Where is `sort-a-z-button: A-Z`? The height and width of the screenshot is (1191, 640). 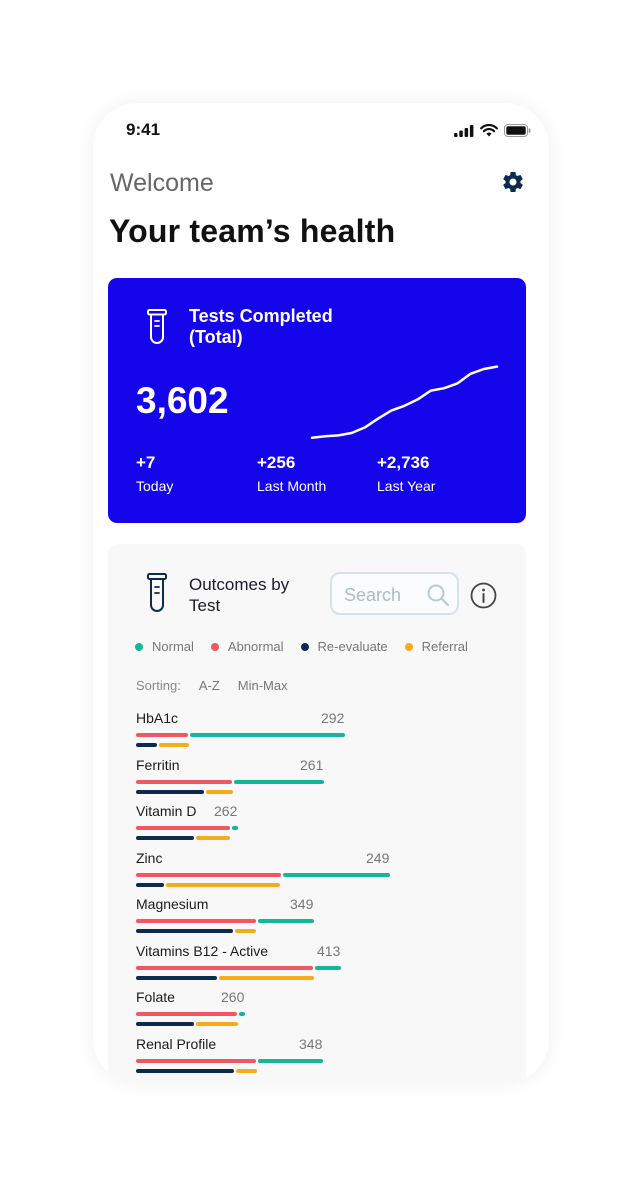
sort-a-z-button: A-Z is located at coordinates (209, 685).